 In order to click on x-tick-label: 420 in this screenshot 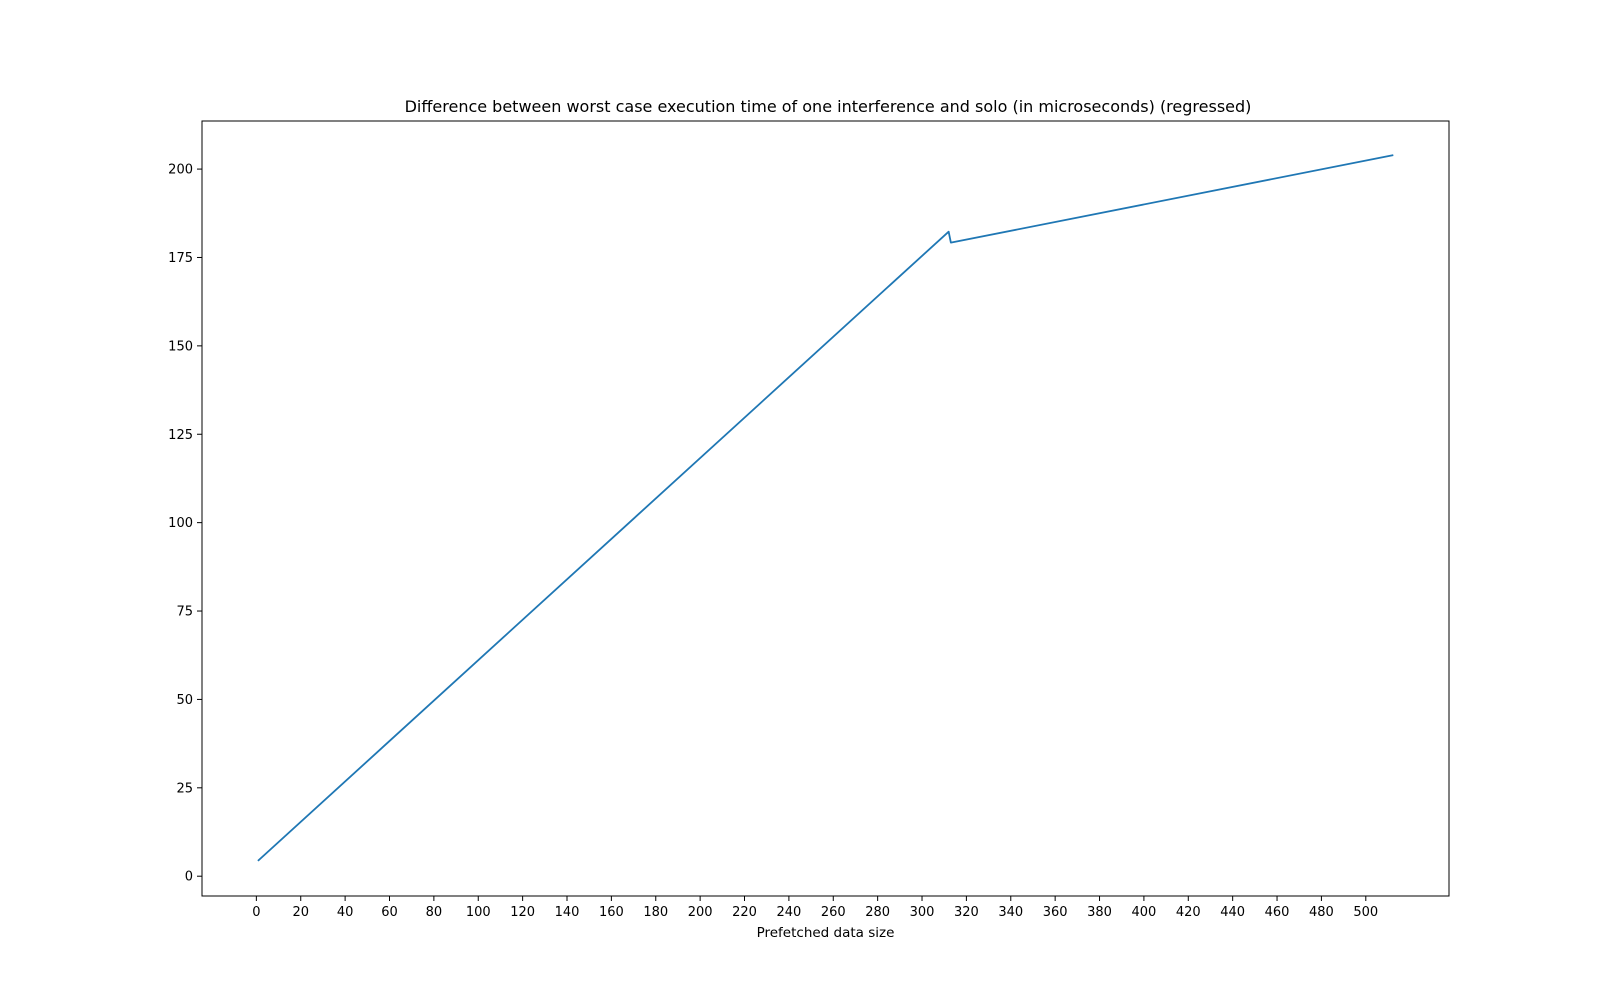, I will do `click(1188, 912)`.